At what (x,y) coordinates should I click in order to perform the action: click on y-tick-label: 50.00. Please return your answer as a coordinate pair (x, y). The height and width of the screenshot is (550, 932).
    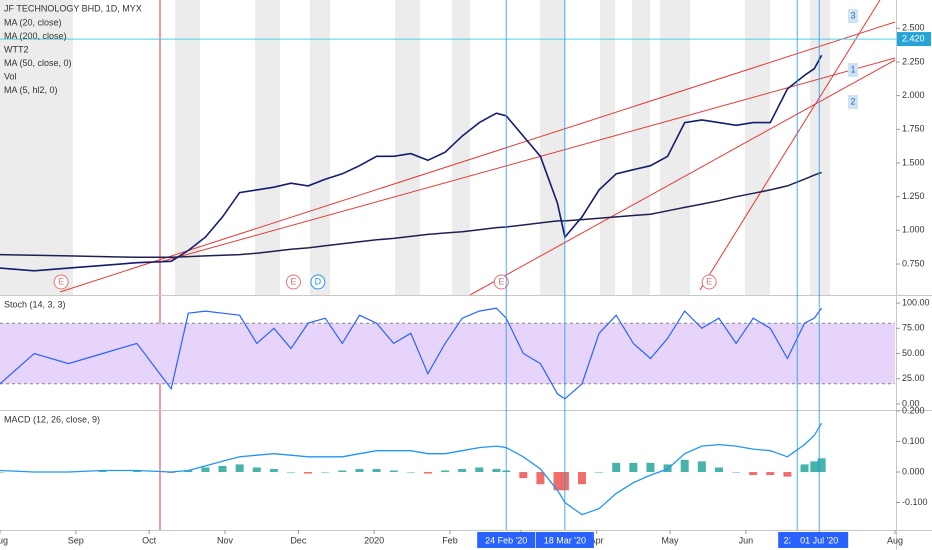
    Looking at the image, I should click on (913, 353).